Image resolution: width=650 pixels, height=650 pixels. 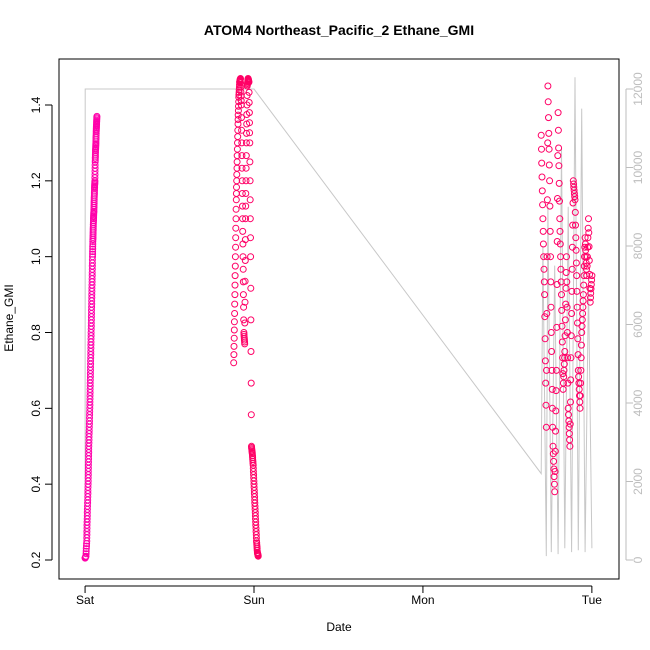 I want to click on y-tick-label: 0.2, so click(x=36, y=559).